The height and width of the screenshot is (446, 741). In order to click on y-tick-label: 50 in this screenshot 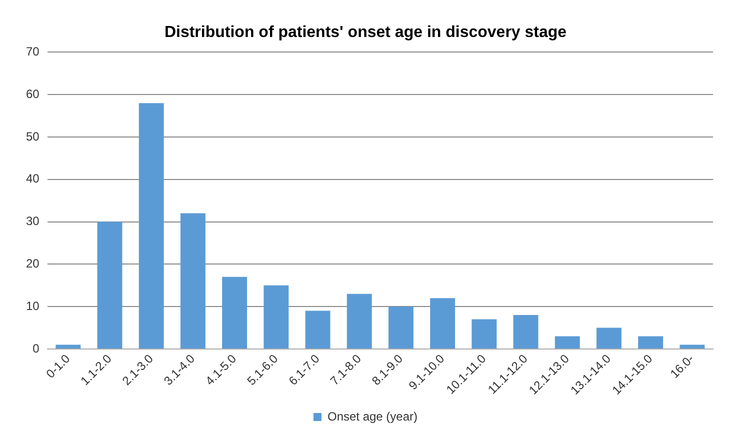, I will do `click(33, 136)`.